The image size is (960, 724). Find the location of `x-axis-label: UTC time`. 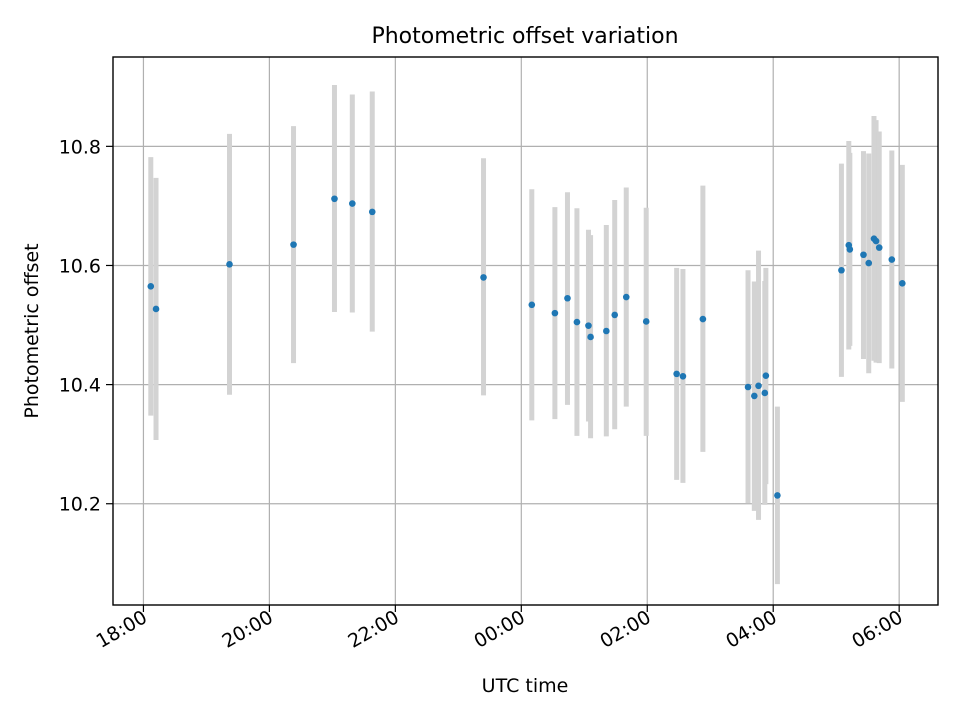

x-axis-label: UTC time is located at coordinates (525, 686).